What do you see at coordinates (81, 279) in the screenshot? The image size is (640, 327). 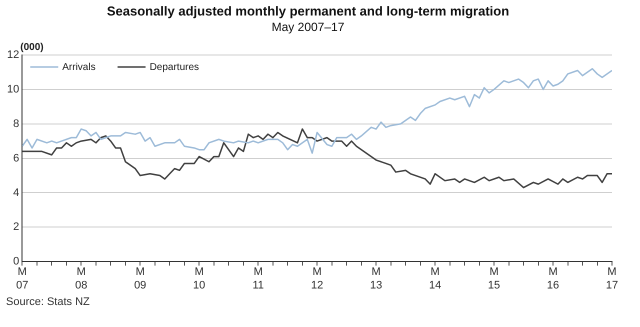 I see `x-tick-label: M 08` at bounding box center [81, 279].